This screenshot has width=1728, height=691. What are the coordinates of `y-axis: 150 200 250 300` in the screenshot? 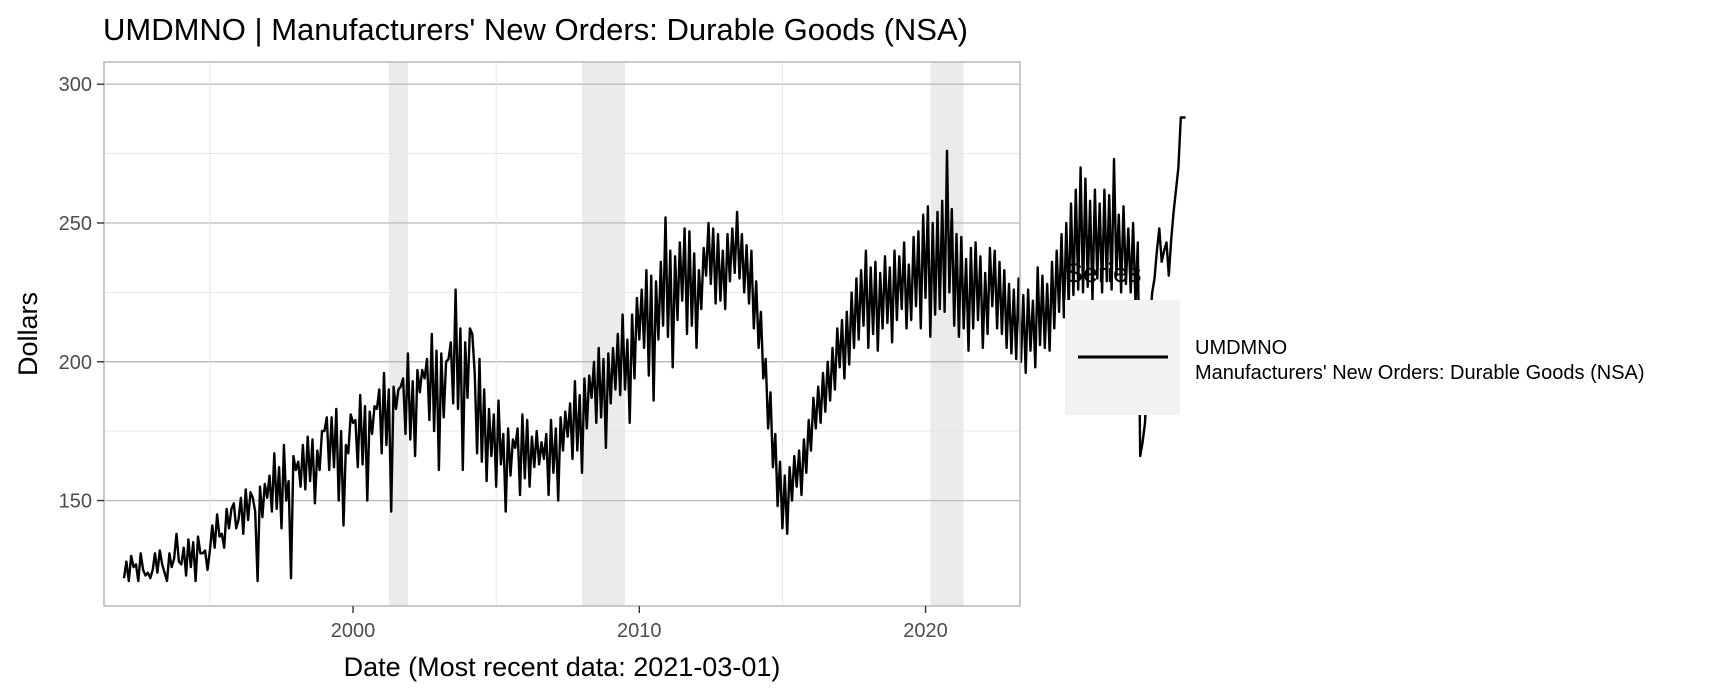 It's located at (81, 293).